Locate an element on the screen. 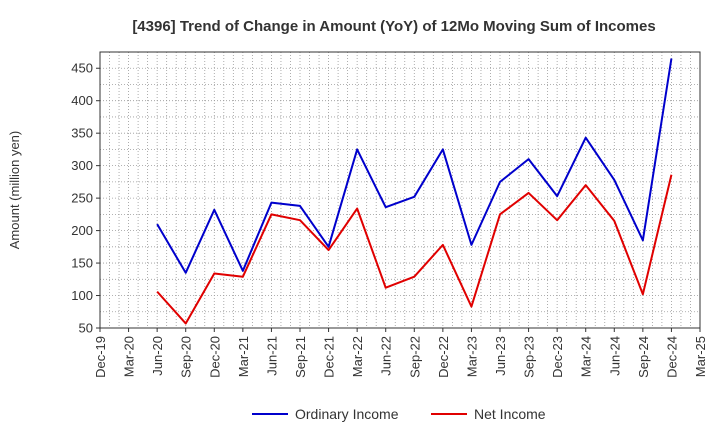 The image size is (720, 440). y-tick-label: 300 is located at coordinates (82, 165).